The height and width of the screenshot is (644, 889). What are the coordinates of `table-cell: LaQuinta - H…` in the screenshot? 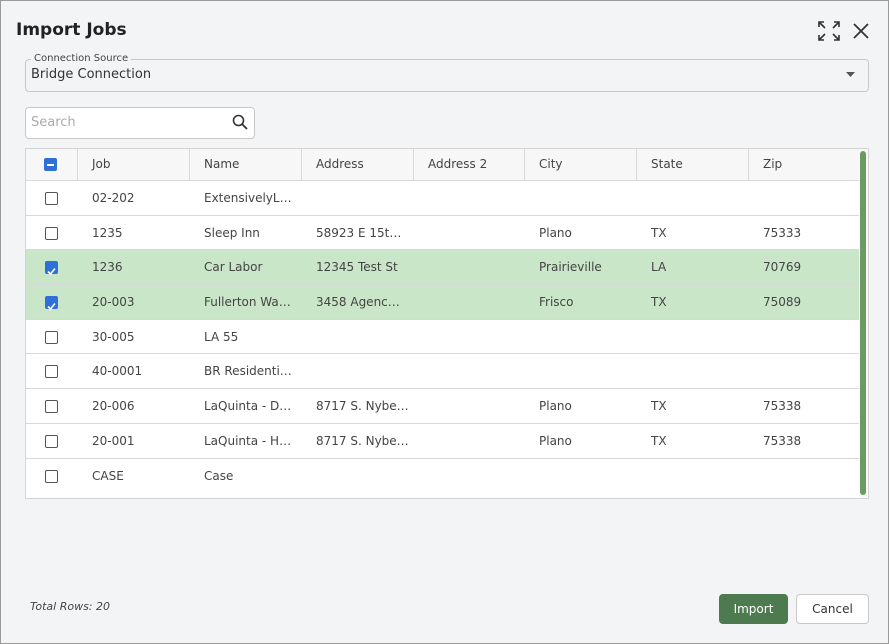 It's located at (248, 441).